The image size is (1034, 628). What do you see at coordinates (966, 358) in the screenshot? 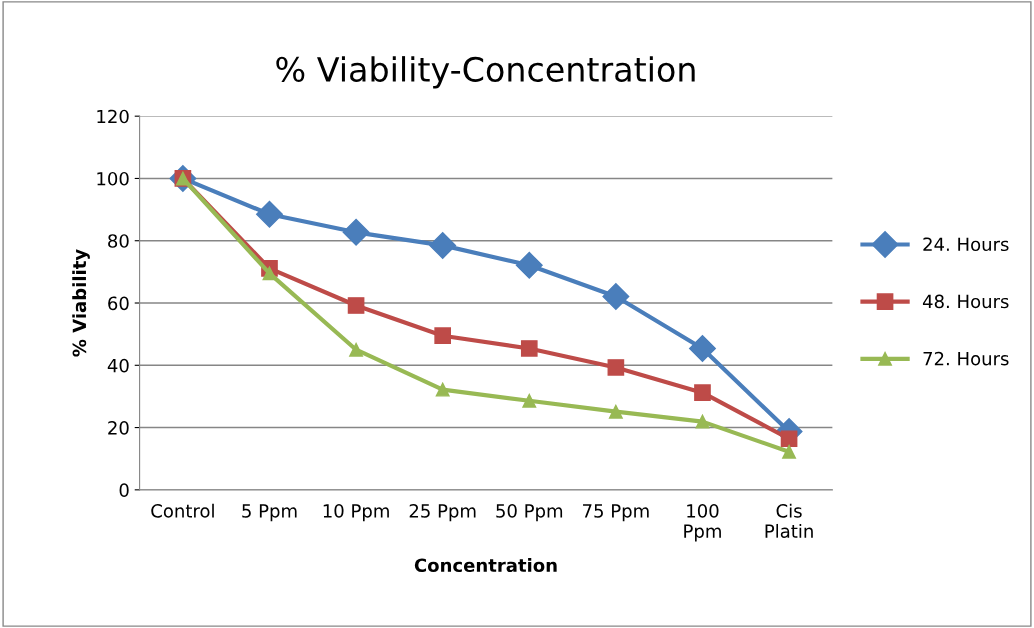
I see `legend-label: 72. Hours` at bounding box center [966, 358].